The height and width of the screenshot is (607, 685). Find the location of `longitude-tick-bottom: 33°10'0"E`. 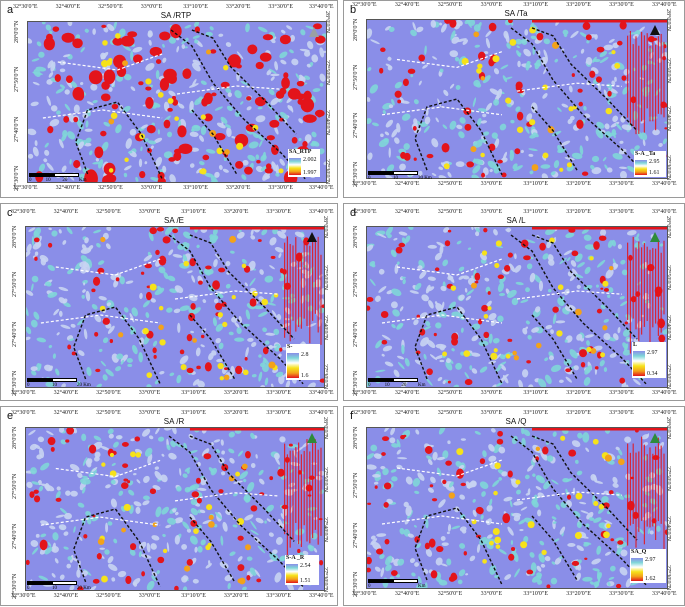

longitude-tick-bottom: 33°10'0"E is located at coordinates (536, 184).